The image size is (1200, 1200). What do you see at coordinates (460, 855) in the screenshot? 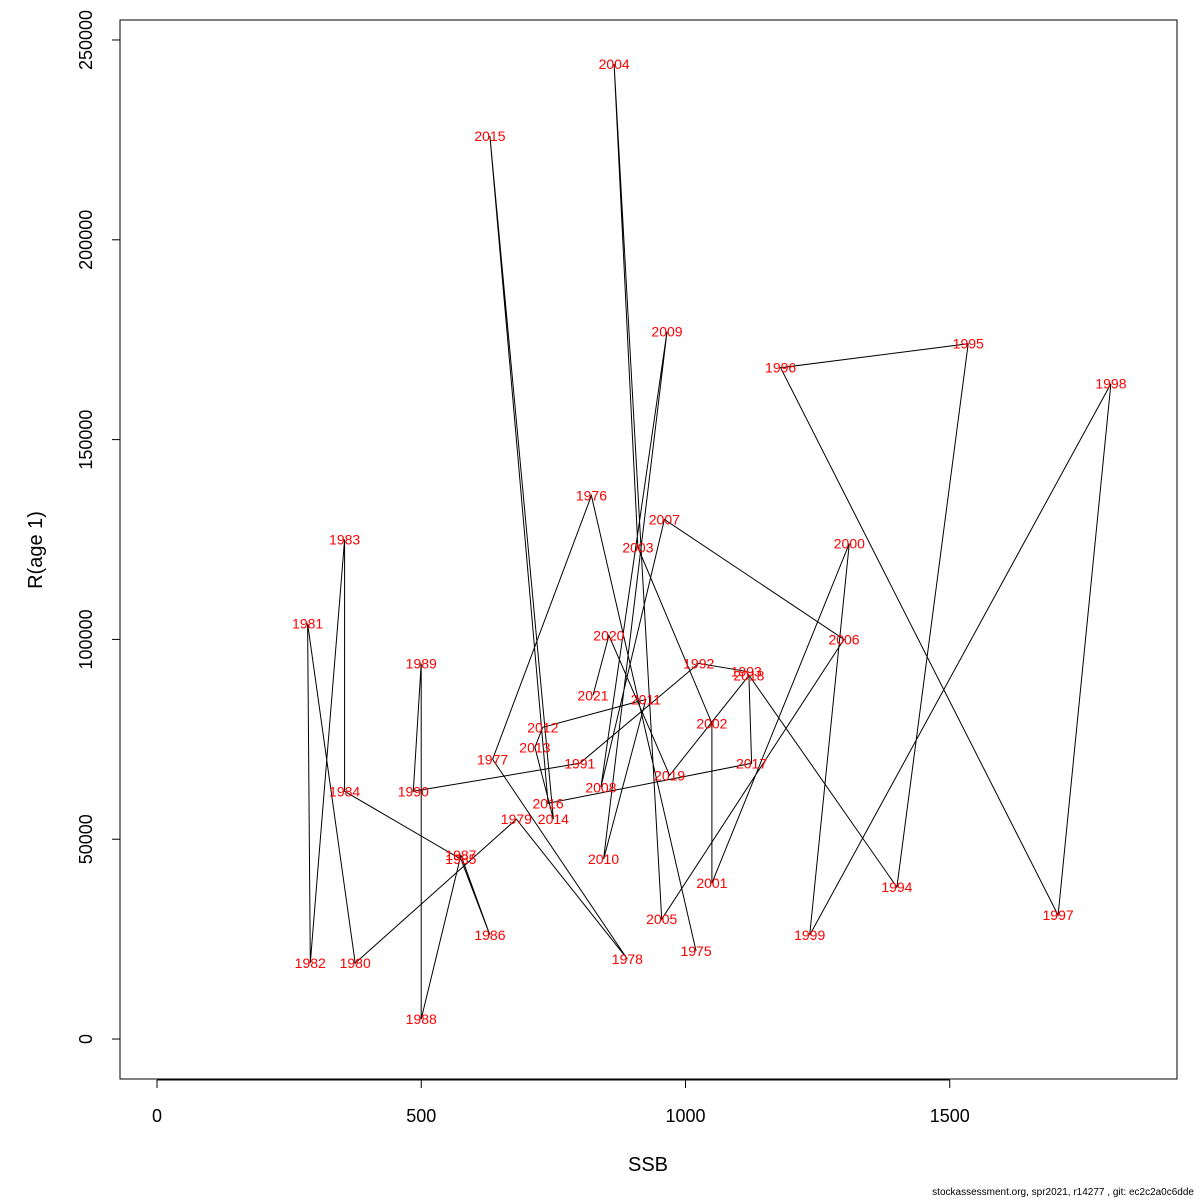
I see `point-label-1987: 1987` at bounding box center [460, 855].